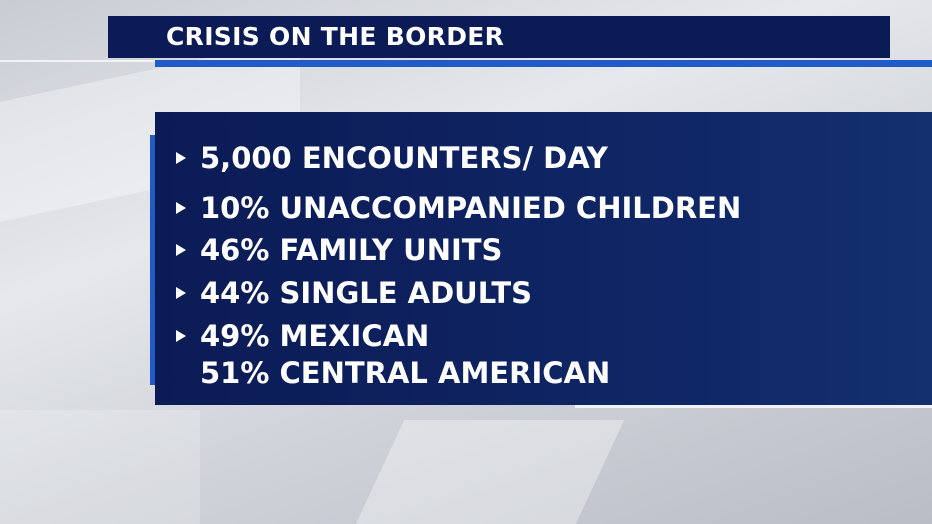 Image resolution: width=932 pixels, height=524 pixels. What do you see at coordinates (335, 36) in the screenshot?
I see `title: CRISIS ON THE BORDER` at bounding box center [335, 36].